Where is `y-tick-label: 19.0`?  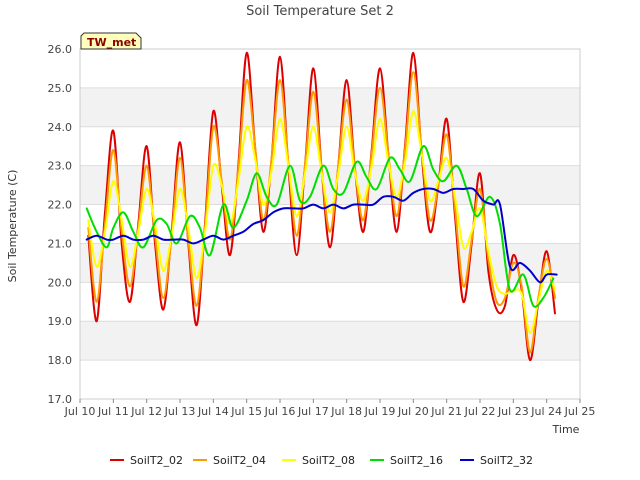
y-tick-label: 19.0 is located at coordinates (60, 321).